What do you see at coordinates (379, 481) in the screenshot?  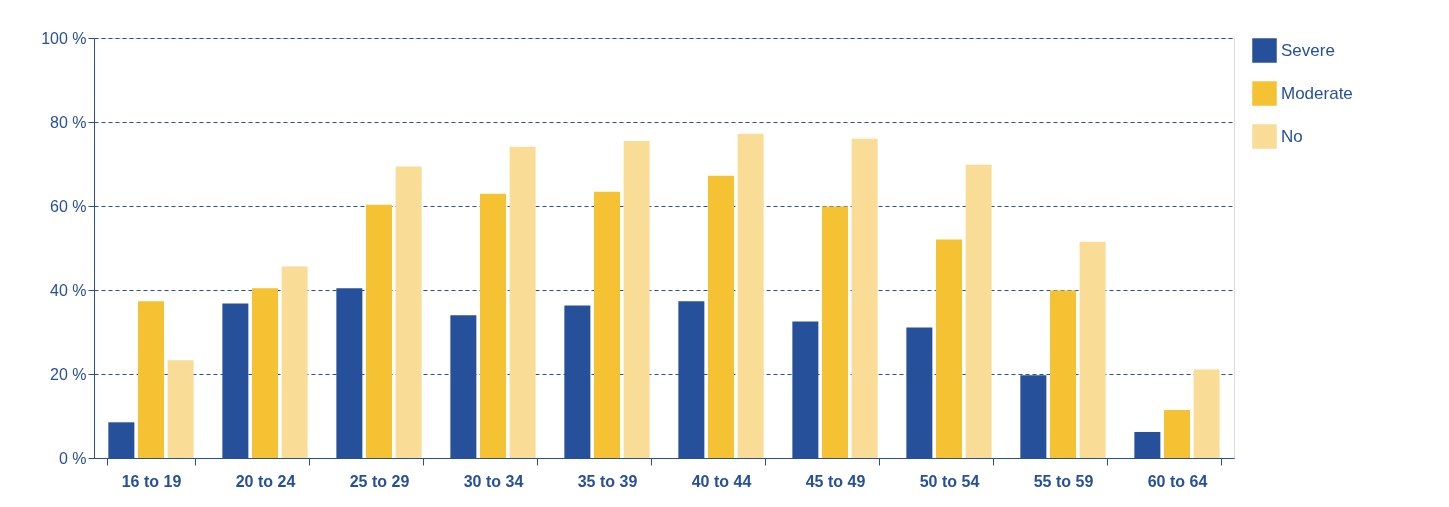 I see `x-tick-label: 25 to 29` at bounding box center [379, 481].